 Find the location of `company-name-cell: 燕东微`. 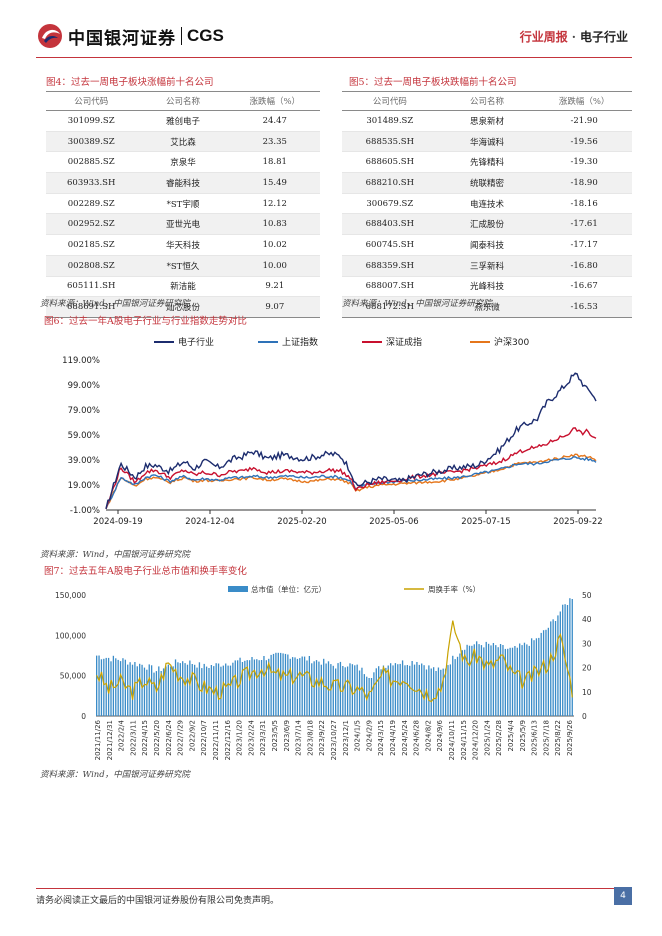

company-name-cell: 燕东微 is located at coordinates (487, 307).